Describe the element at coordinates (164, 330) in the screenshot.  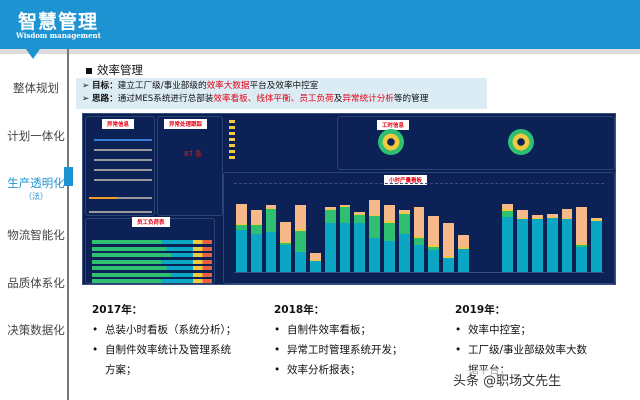
I see `plan-item: 总装小时看板（系统分析）；` at that location.